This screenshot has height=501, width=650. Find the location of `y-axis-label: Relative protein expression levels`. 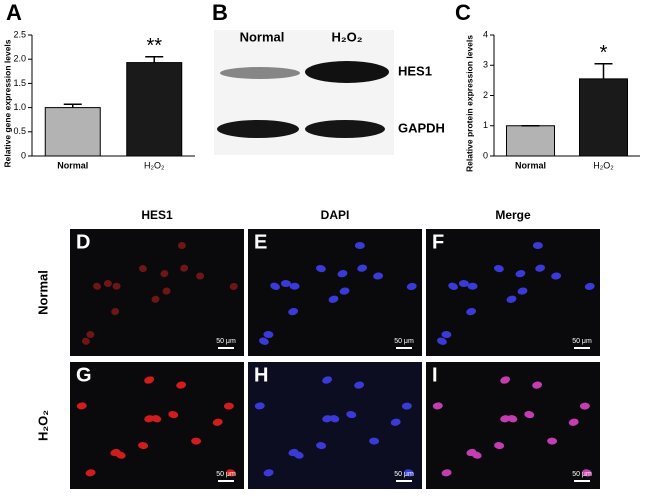

y-axis-label: Relative protein expression levels is located at coordinates (469, 103).